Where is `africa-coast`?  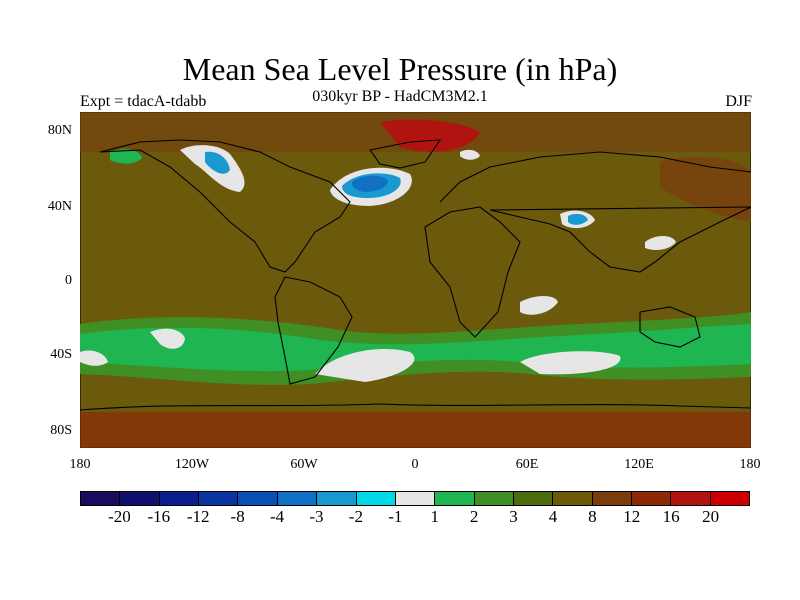 africa-coast is located at coordinates (472, 272).